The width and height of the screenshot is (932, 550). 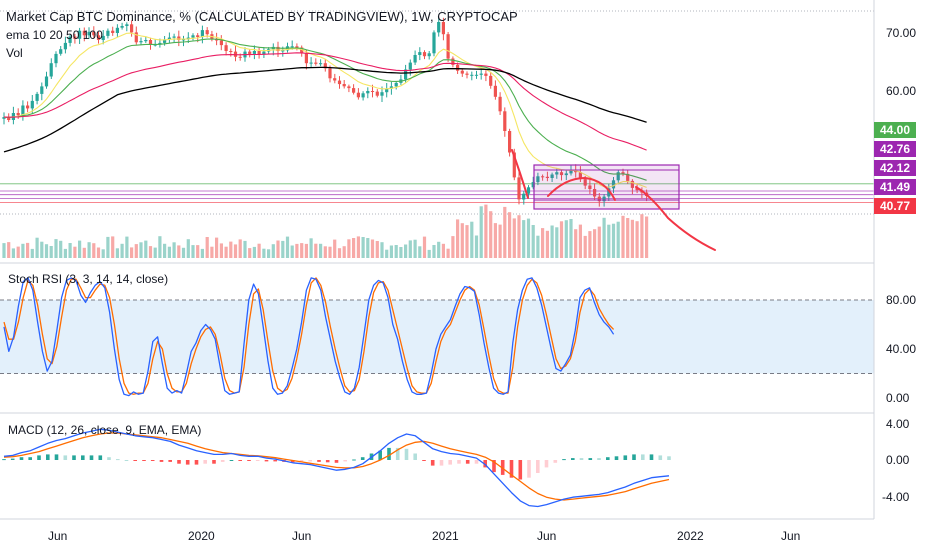 What do you see at coordinates (437, 337) in the screenshot?
I see `rsi-band-fill` at bounding box center [437, 337].